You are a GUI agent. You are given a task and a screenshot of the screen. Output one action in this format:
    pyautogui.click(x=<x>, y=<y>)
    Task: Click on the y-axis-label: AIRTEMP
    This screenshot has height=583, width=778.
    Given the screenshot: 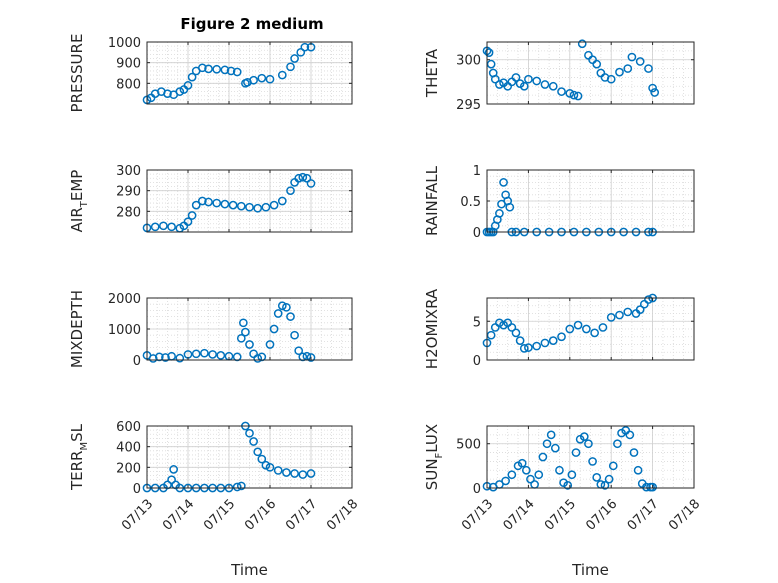 What is the action you would take?
    pyautogui.click(x=79, y=201)
    